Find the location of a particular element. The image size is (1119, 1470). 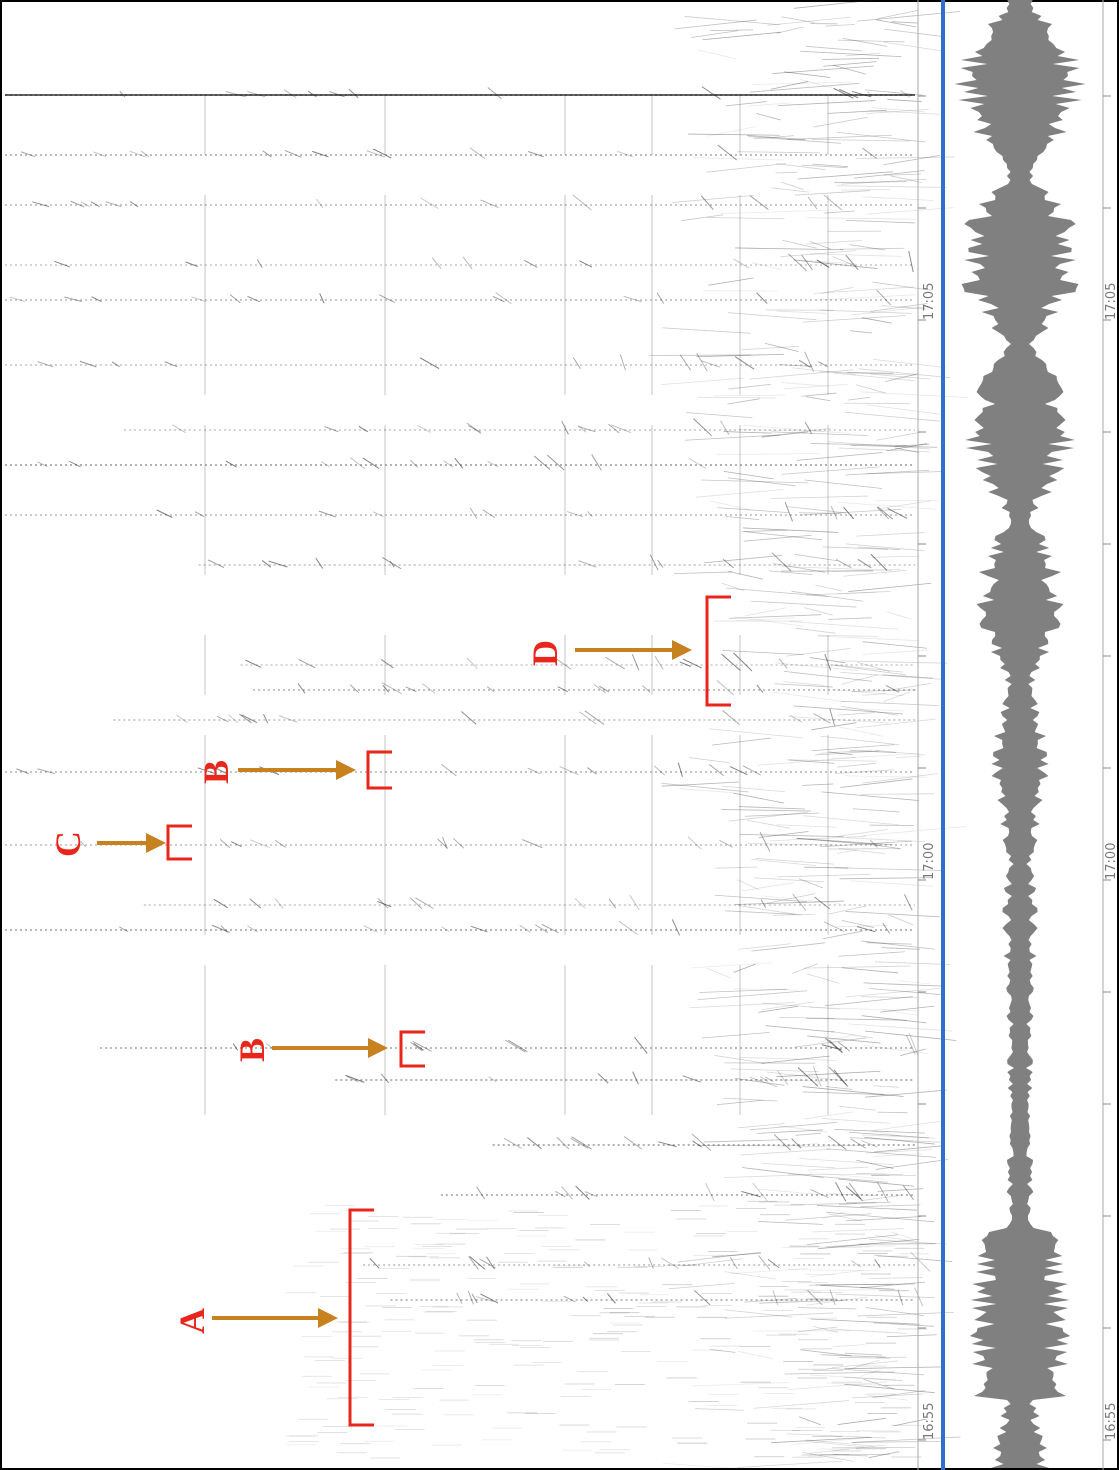

annotation-d: D is located at coordinates (628, 651).